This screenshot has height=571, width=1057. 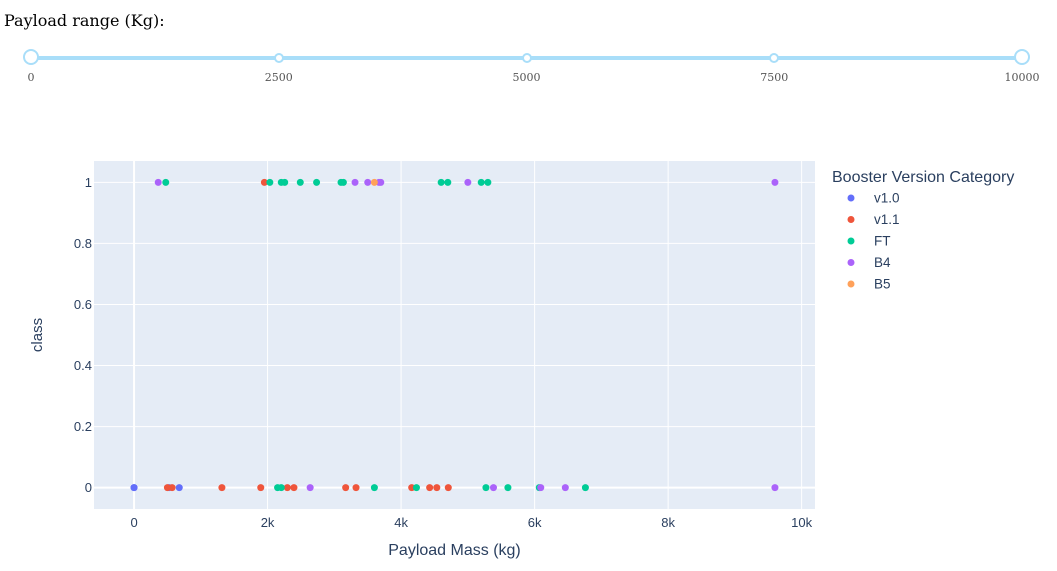 I want to click on legend-item-label: FT, so click(x=882, y=241).